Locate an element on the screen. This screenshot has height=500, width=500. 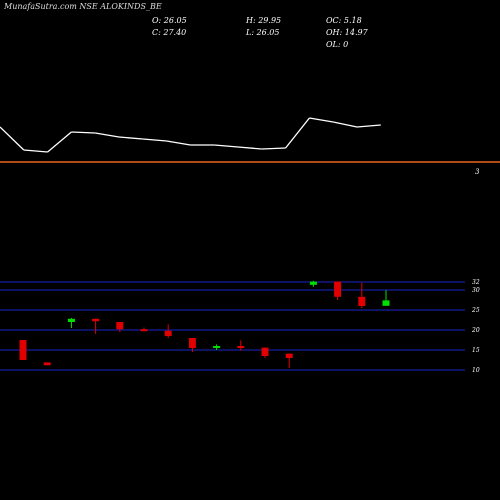
y-tick-label: 15 is located at coordinates (476, 350).